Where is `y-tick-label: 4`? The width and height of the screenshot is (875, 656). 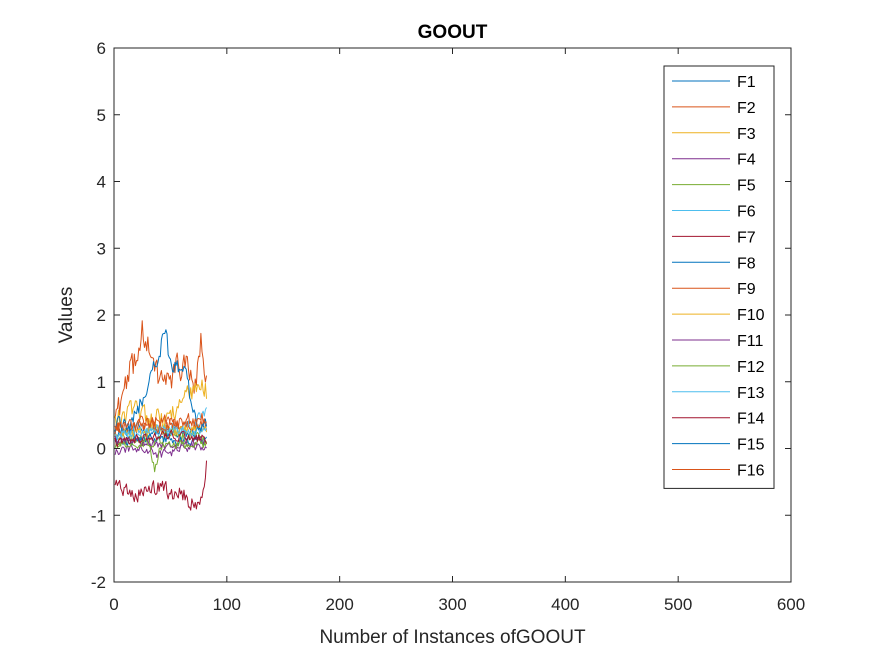 y-tick-label: 4 is located at coordinates (101, 182).